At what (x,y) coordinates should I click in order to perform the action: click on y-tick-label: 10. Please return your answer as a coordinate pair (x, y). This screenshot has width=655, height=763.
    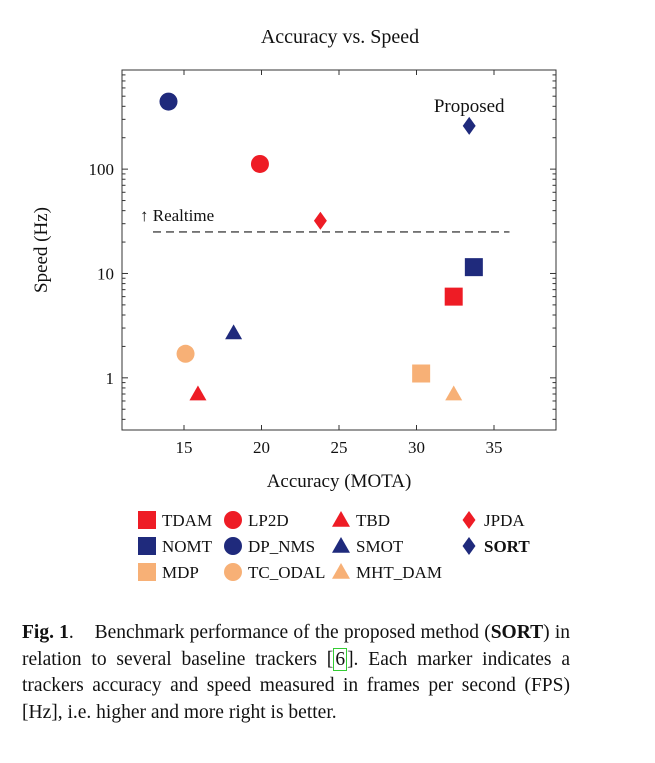
    Looking at the image, I should click on (105, 273).